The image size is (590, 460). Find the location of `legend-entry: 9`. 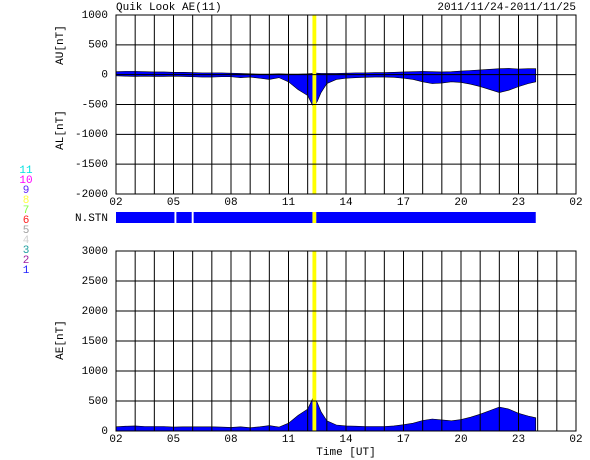

legend-entry: 9 is located at coordinates (26, 191).